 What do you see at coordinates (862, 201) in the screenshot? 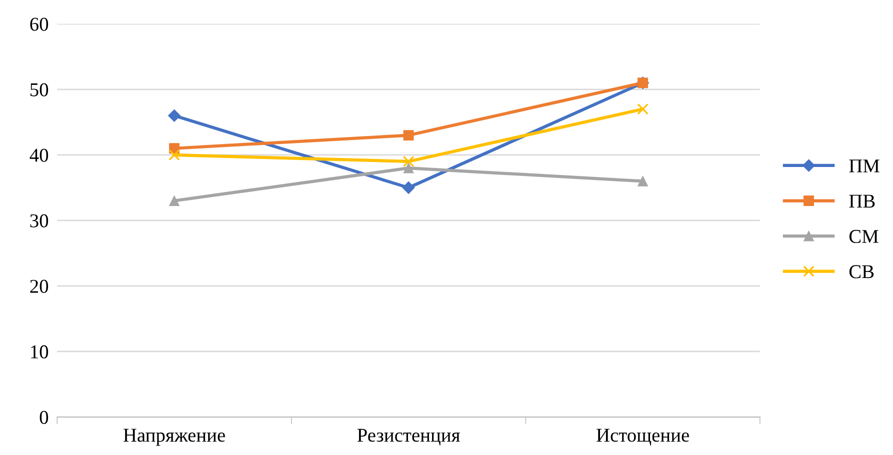
I see `legend-label: ПВ` at bounding box center [862, 201].